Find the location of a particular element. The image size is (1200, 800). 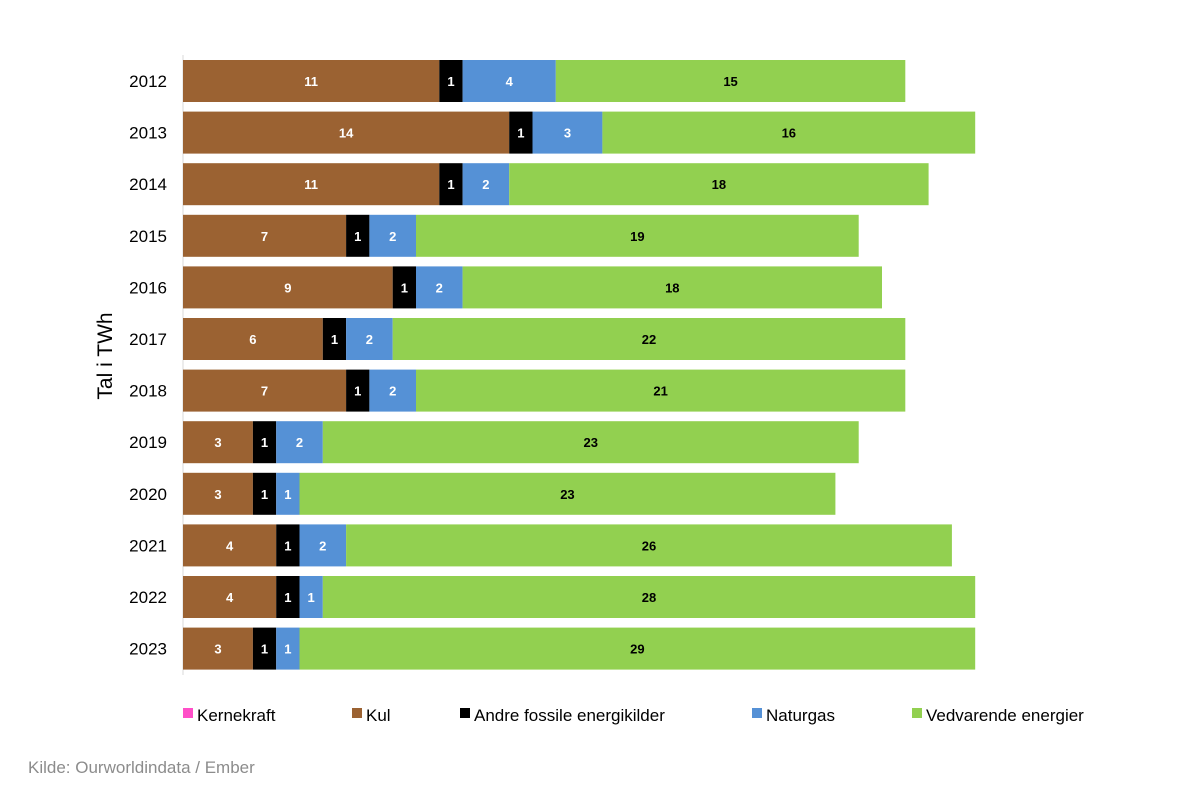

legend-swatch-kul is located at coordinates (357, 713).